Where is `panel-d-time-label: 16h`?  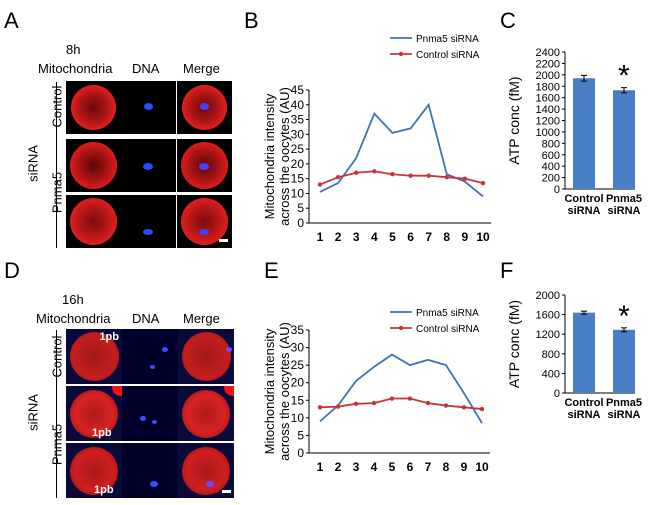
panel-d-time-label: 16h is located at coordinates (73, 299).